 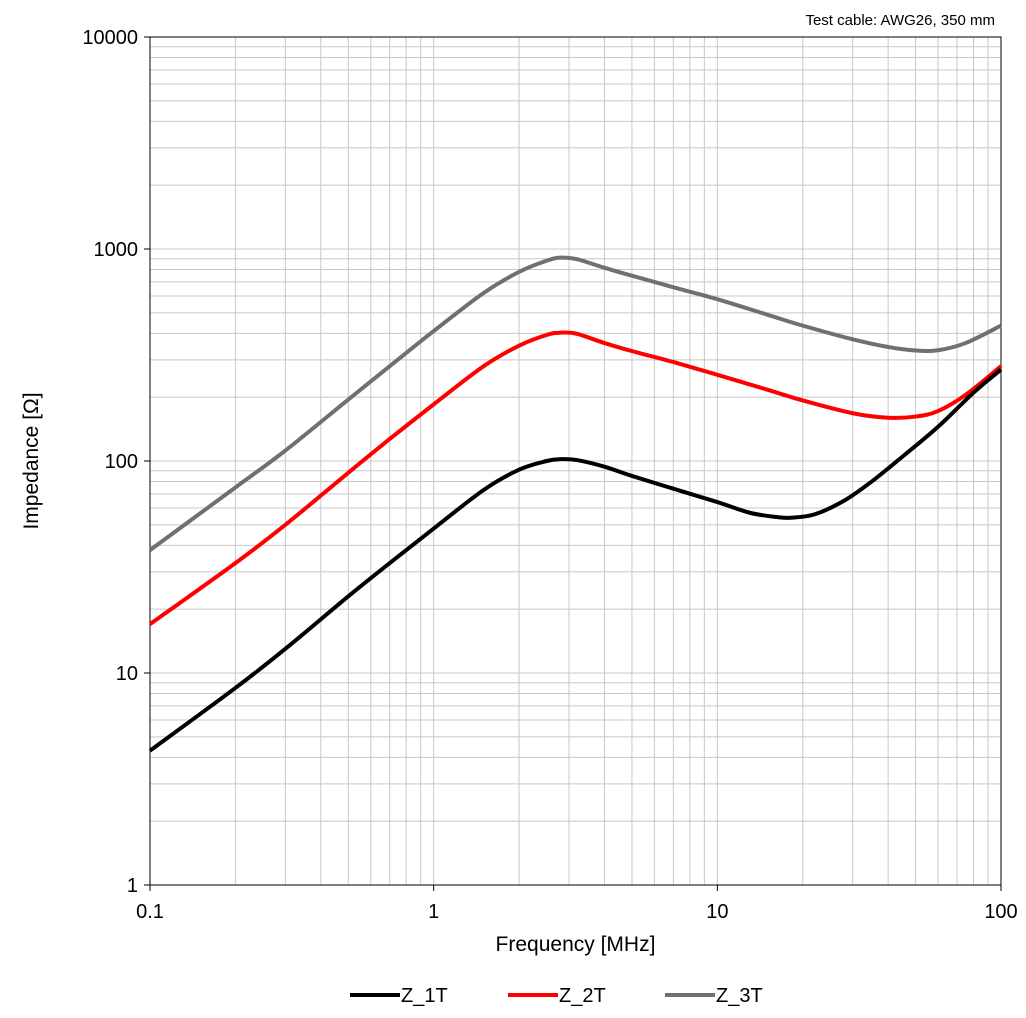 I want to click on y-tick-label: 100, so click(x=121, y=462).